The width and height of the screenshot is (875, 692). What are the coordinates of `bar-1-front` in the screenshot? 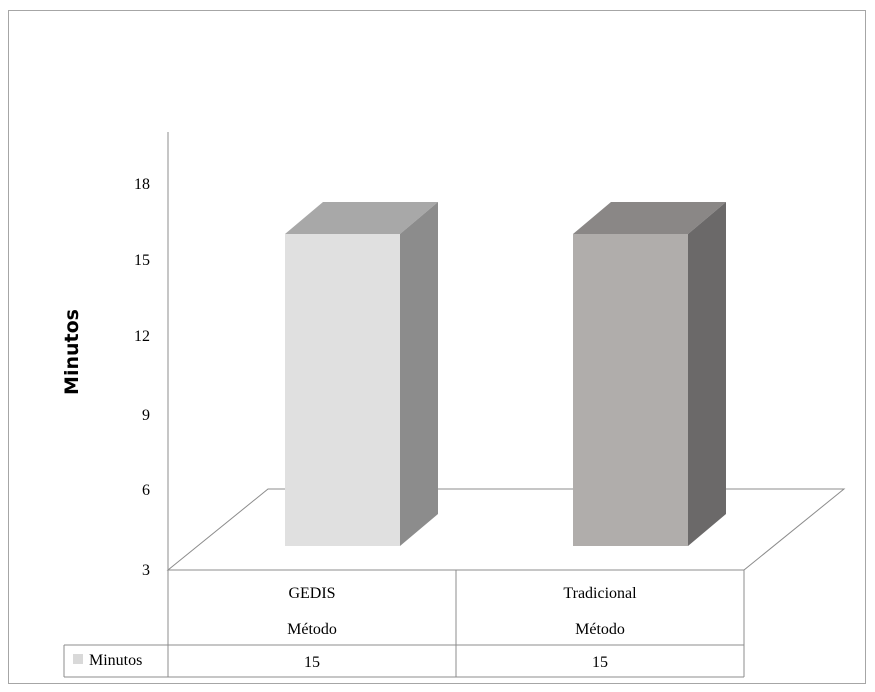 It's located at (630, 390).